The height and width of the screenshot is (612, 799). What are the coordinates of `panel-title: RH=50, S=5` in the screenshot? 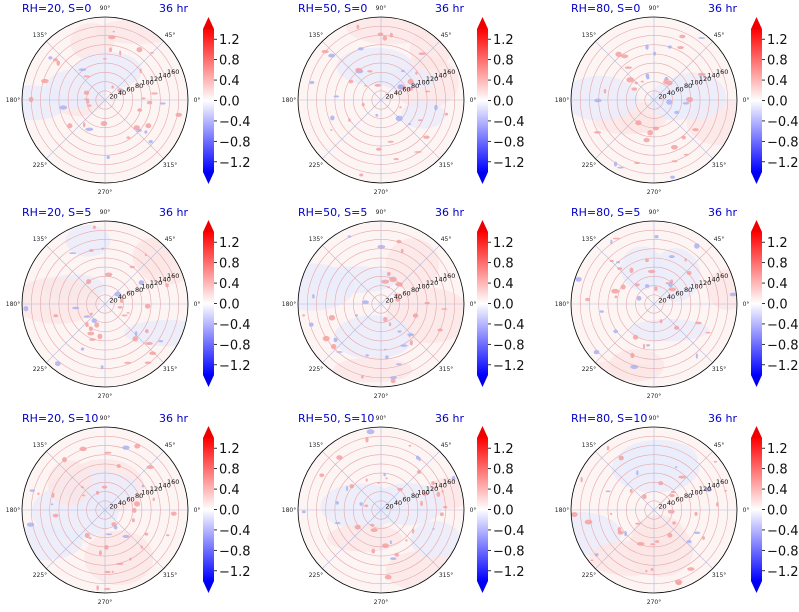 It's located at (332, 212).